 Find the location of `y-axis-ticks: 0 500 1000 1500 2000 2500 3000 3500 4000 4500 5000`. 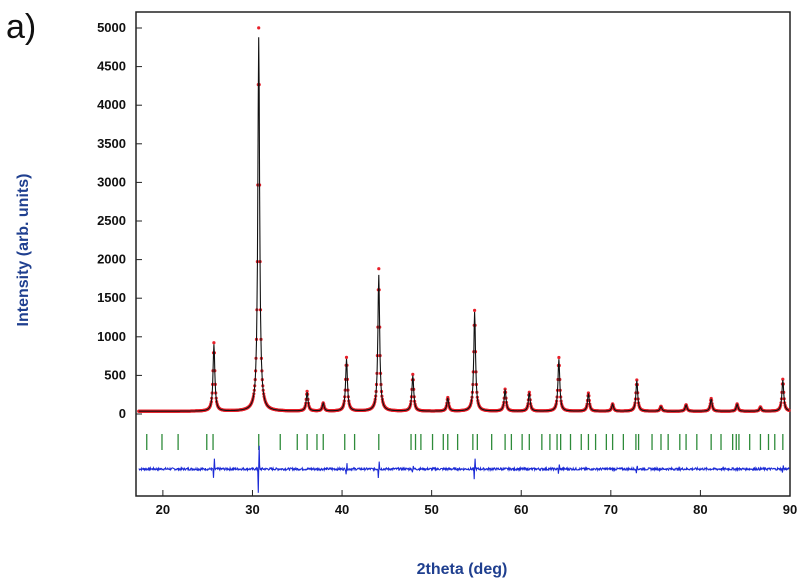

y-axis-ticks: 0 500 1000 1500 2000 2500 3000 3500 4000 4500 5000 is located at coordinates (119, 220).